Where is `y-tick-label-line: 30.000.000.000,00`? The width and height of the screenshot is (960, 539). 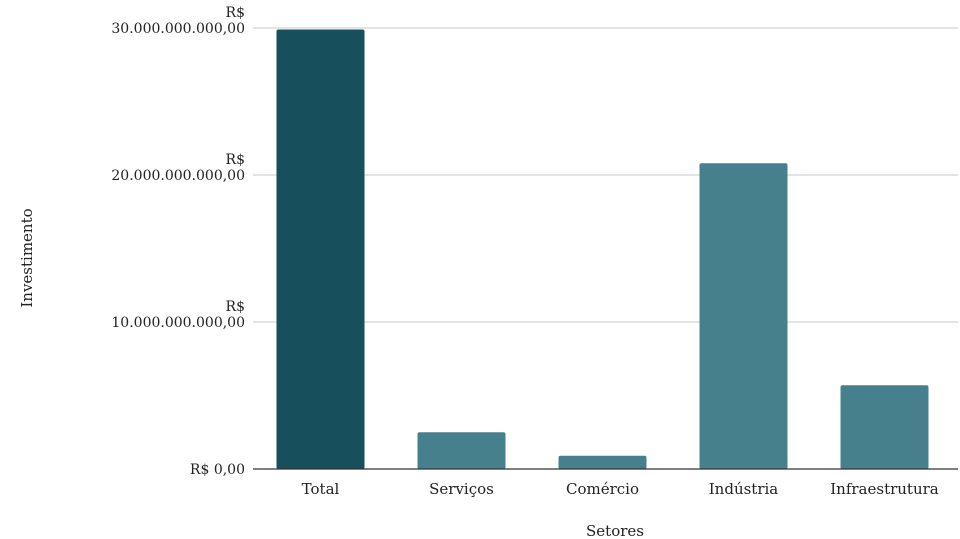 y-tick-label-line: 30.000.000.000,00 is located at coordinates (178, 29).